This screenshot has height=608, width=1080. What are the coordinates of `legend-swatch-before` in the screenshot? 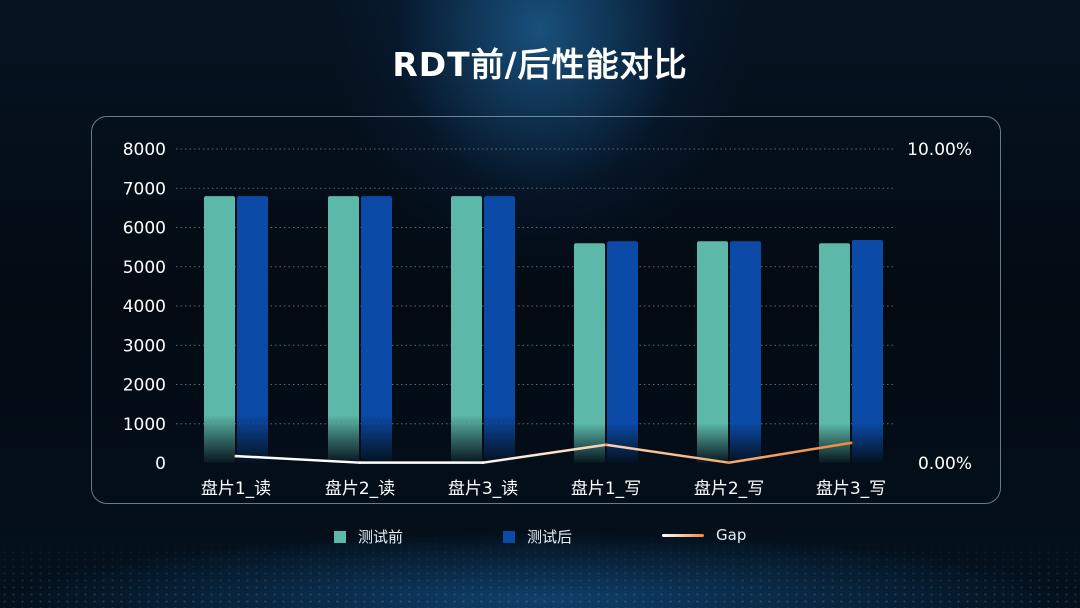 It's located at (340, 536).